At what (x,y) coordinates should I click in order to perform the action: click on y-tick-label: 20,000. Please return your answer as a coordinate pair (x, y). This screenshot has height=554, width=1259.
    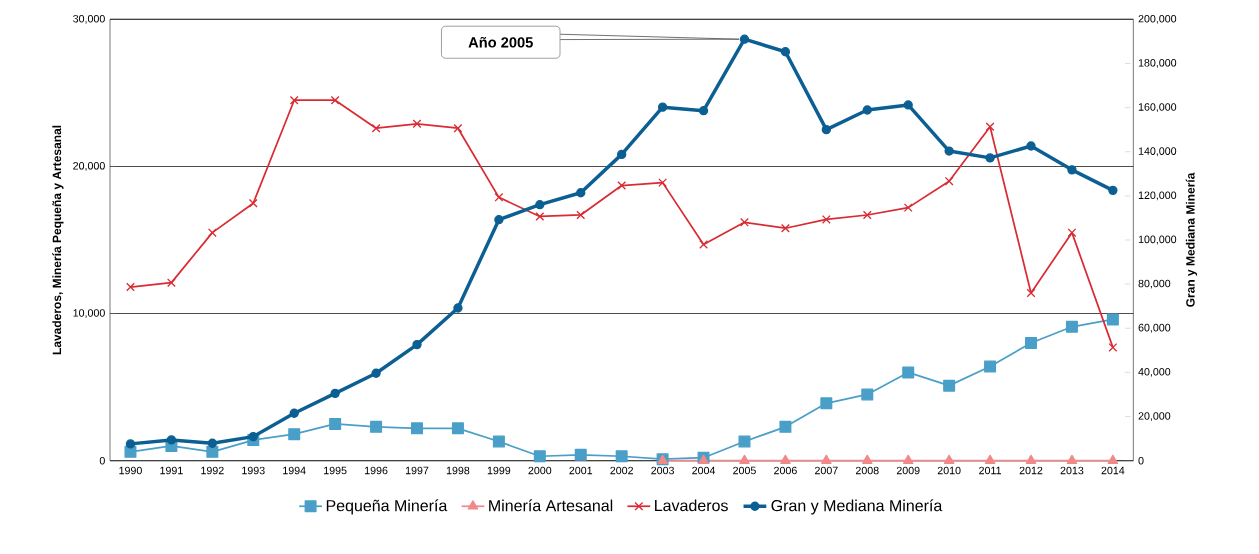
    Looking at the image, I should click on (89, 166).